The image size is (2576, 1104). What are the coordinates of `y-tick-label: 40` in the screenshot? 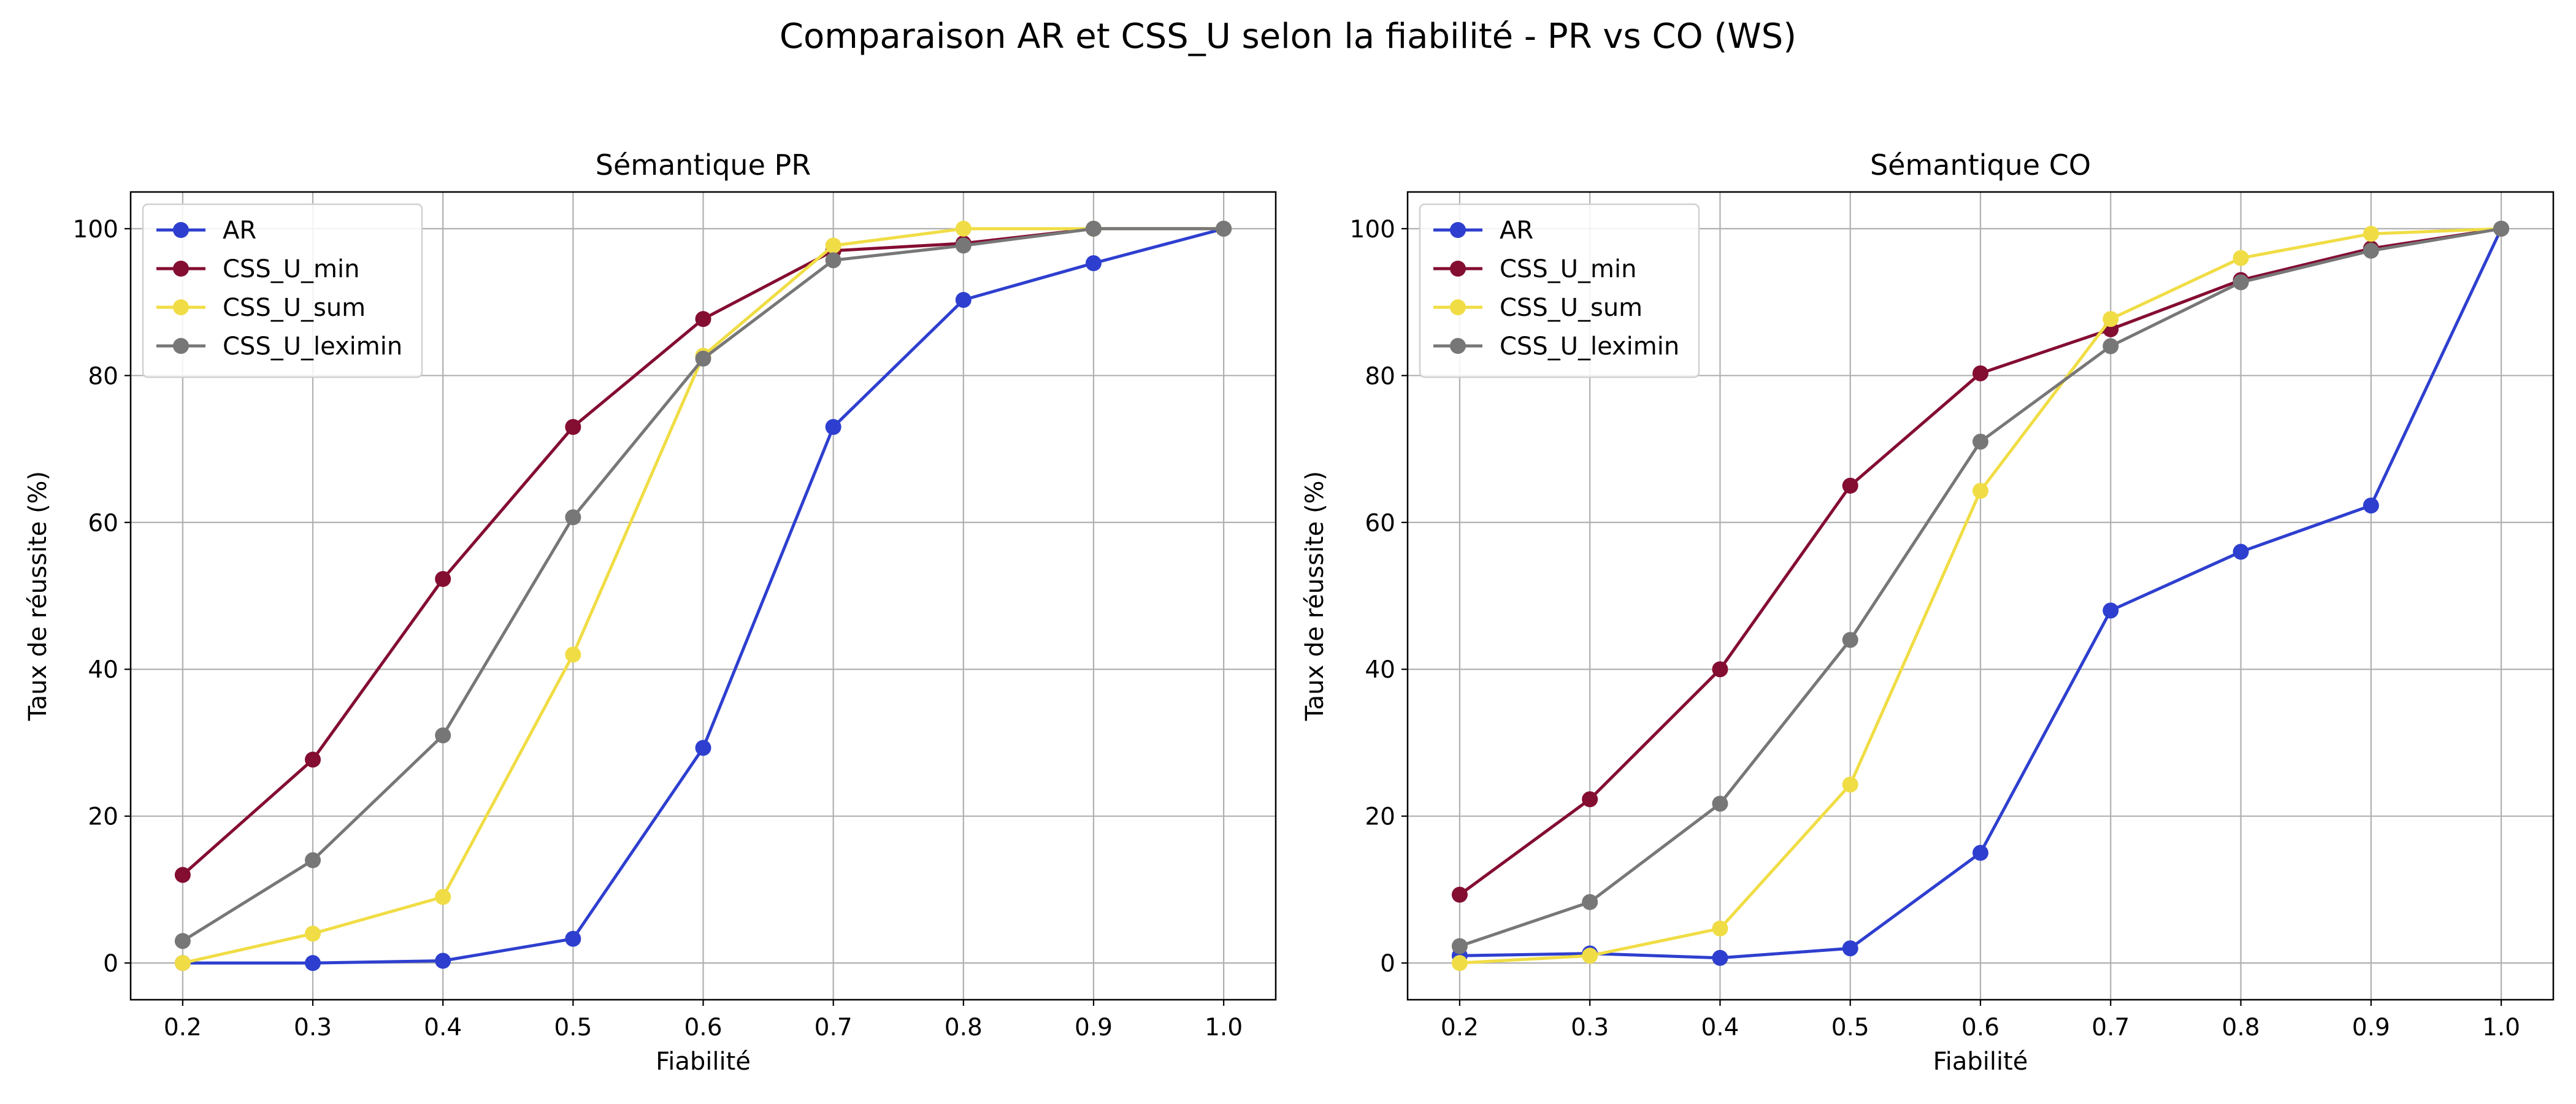 It's located at (103, 670).